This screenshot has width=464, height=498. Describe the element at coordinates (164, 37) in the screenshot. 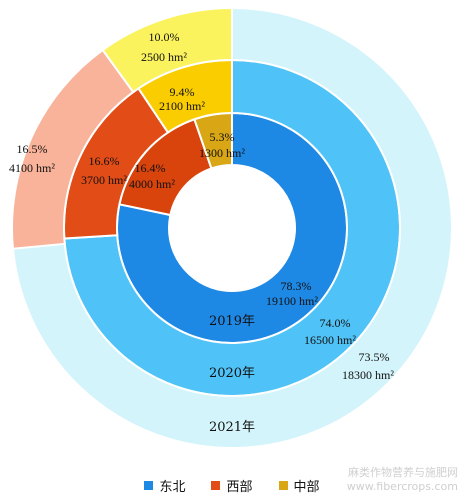

I see `data-label-pct-zhongbu-ring-3: 10.0%` at that location.